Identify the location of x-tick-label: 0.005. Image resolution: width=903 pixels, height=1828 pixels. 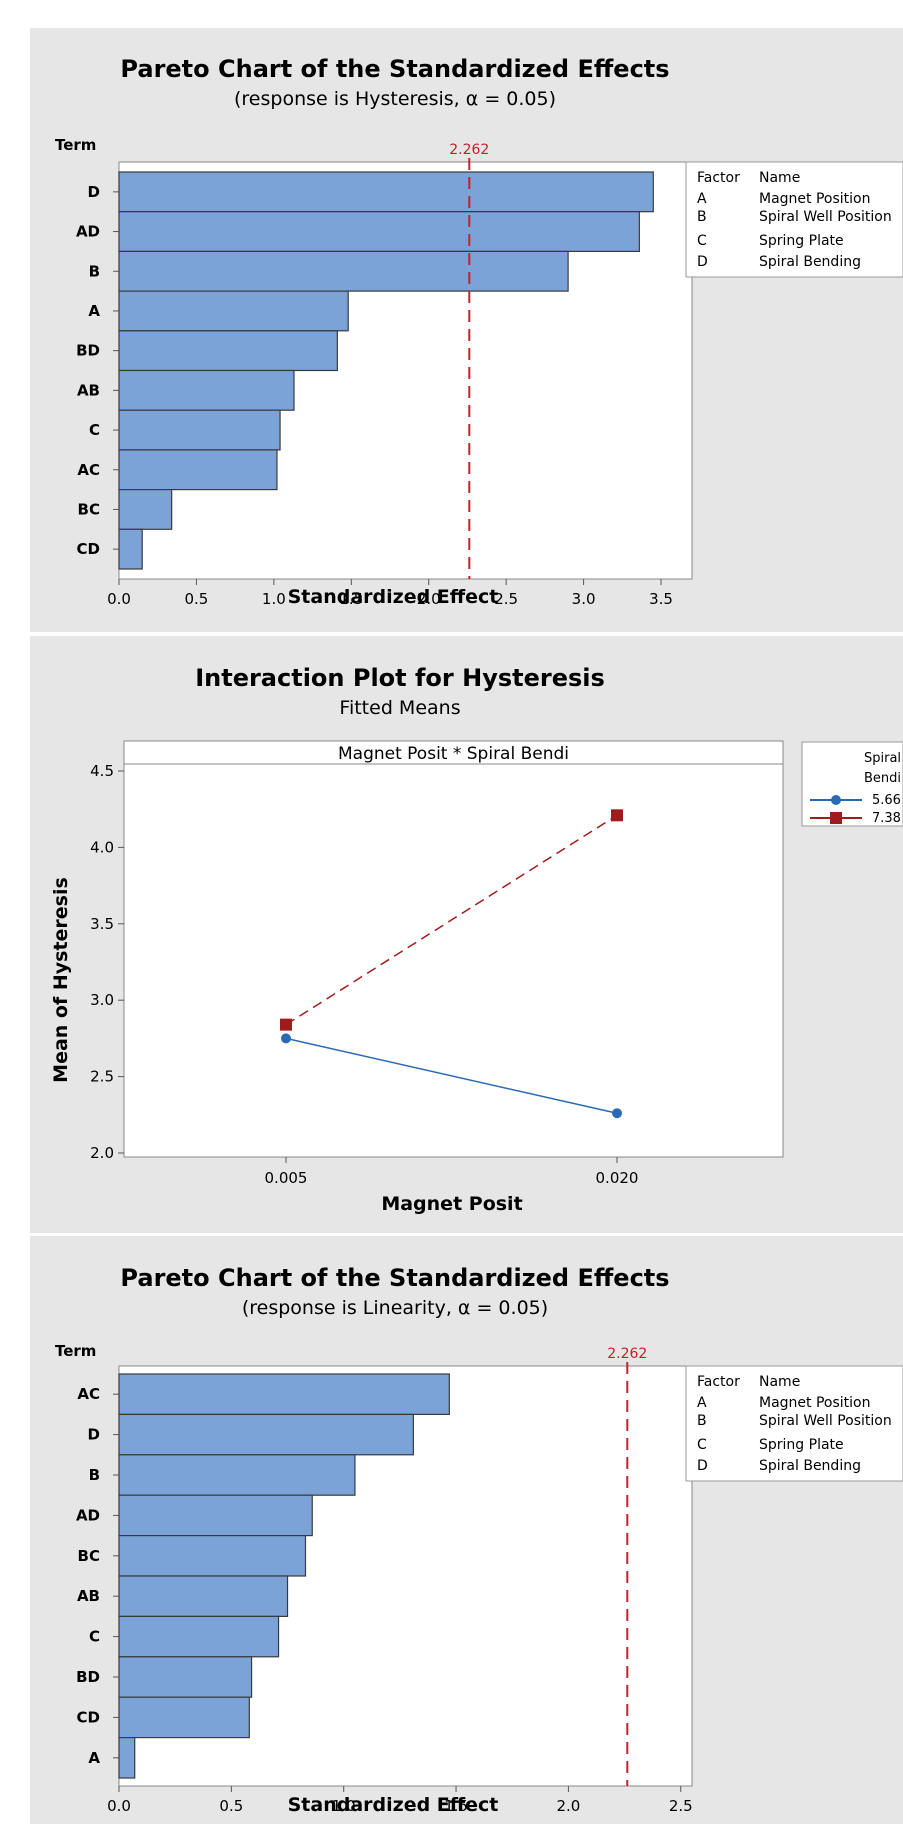
(286, 1178).